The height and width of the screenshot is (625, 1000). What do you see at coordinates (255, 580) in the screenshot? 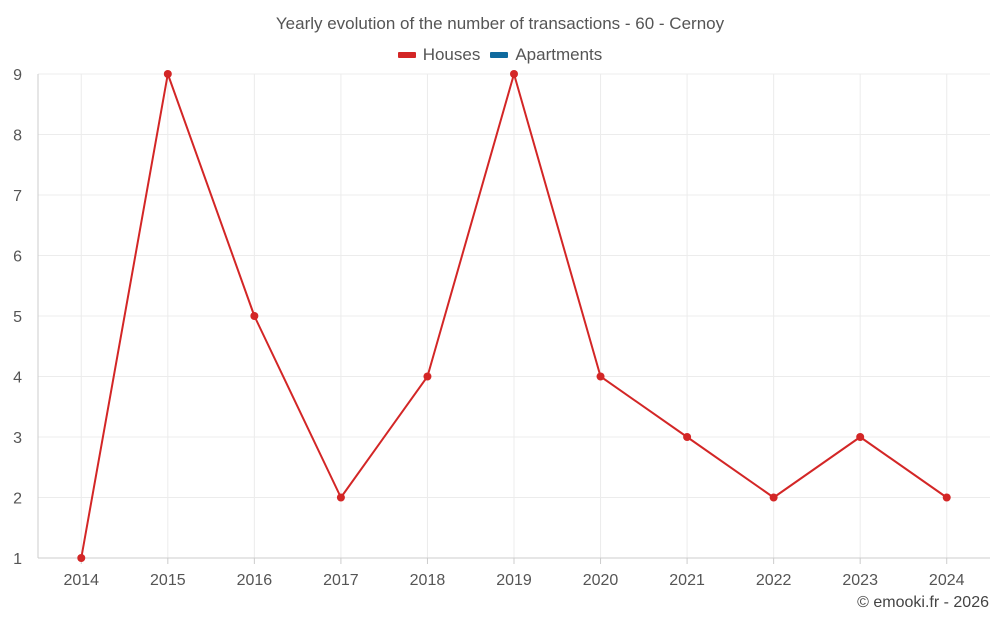
I see `x-tick-label: 2016` at bounding box center [255, 580].